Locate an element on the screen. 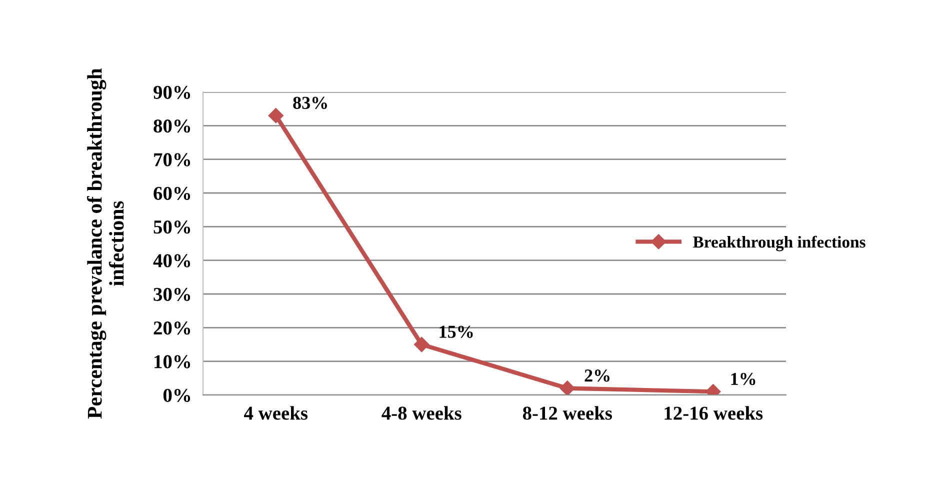  y-tick-label: 40% is located at coordinates (171, 261).